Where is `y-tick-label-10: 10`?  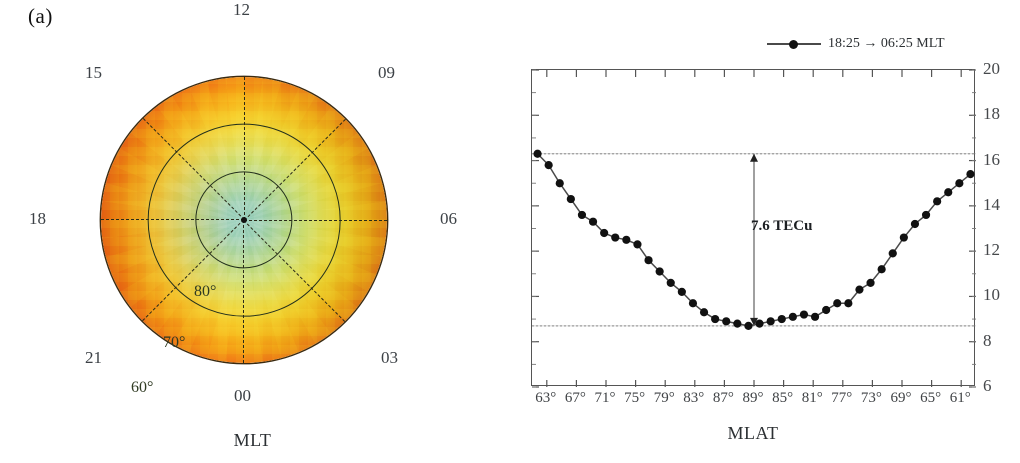
y-tick-label-10: 10 is located at coordinates (991, 295).